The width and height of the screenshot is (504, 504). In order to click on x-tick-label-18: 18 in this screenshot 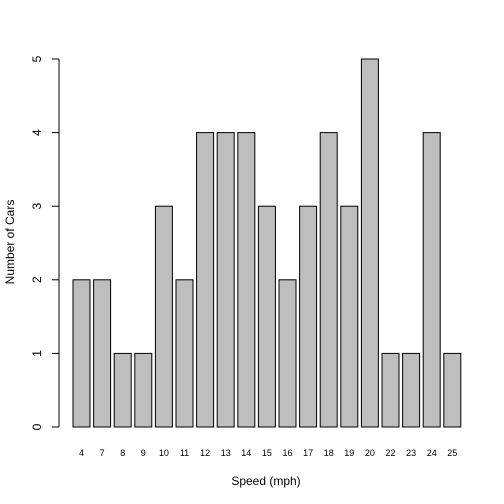, I will do `click(329, 453)`.